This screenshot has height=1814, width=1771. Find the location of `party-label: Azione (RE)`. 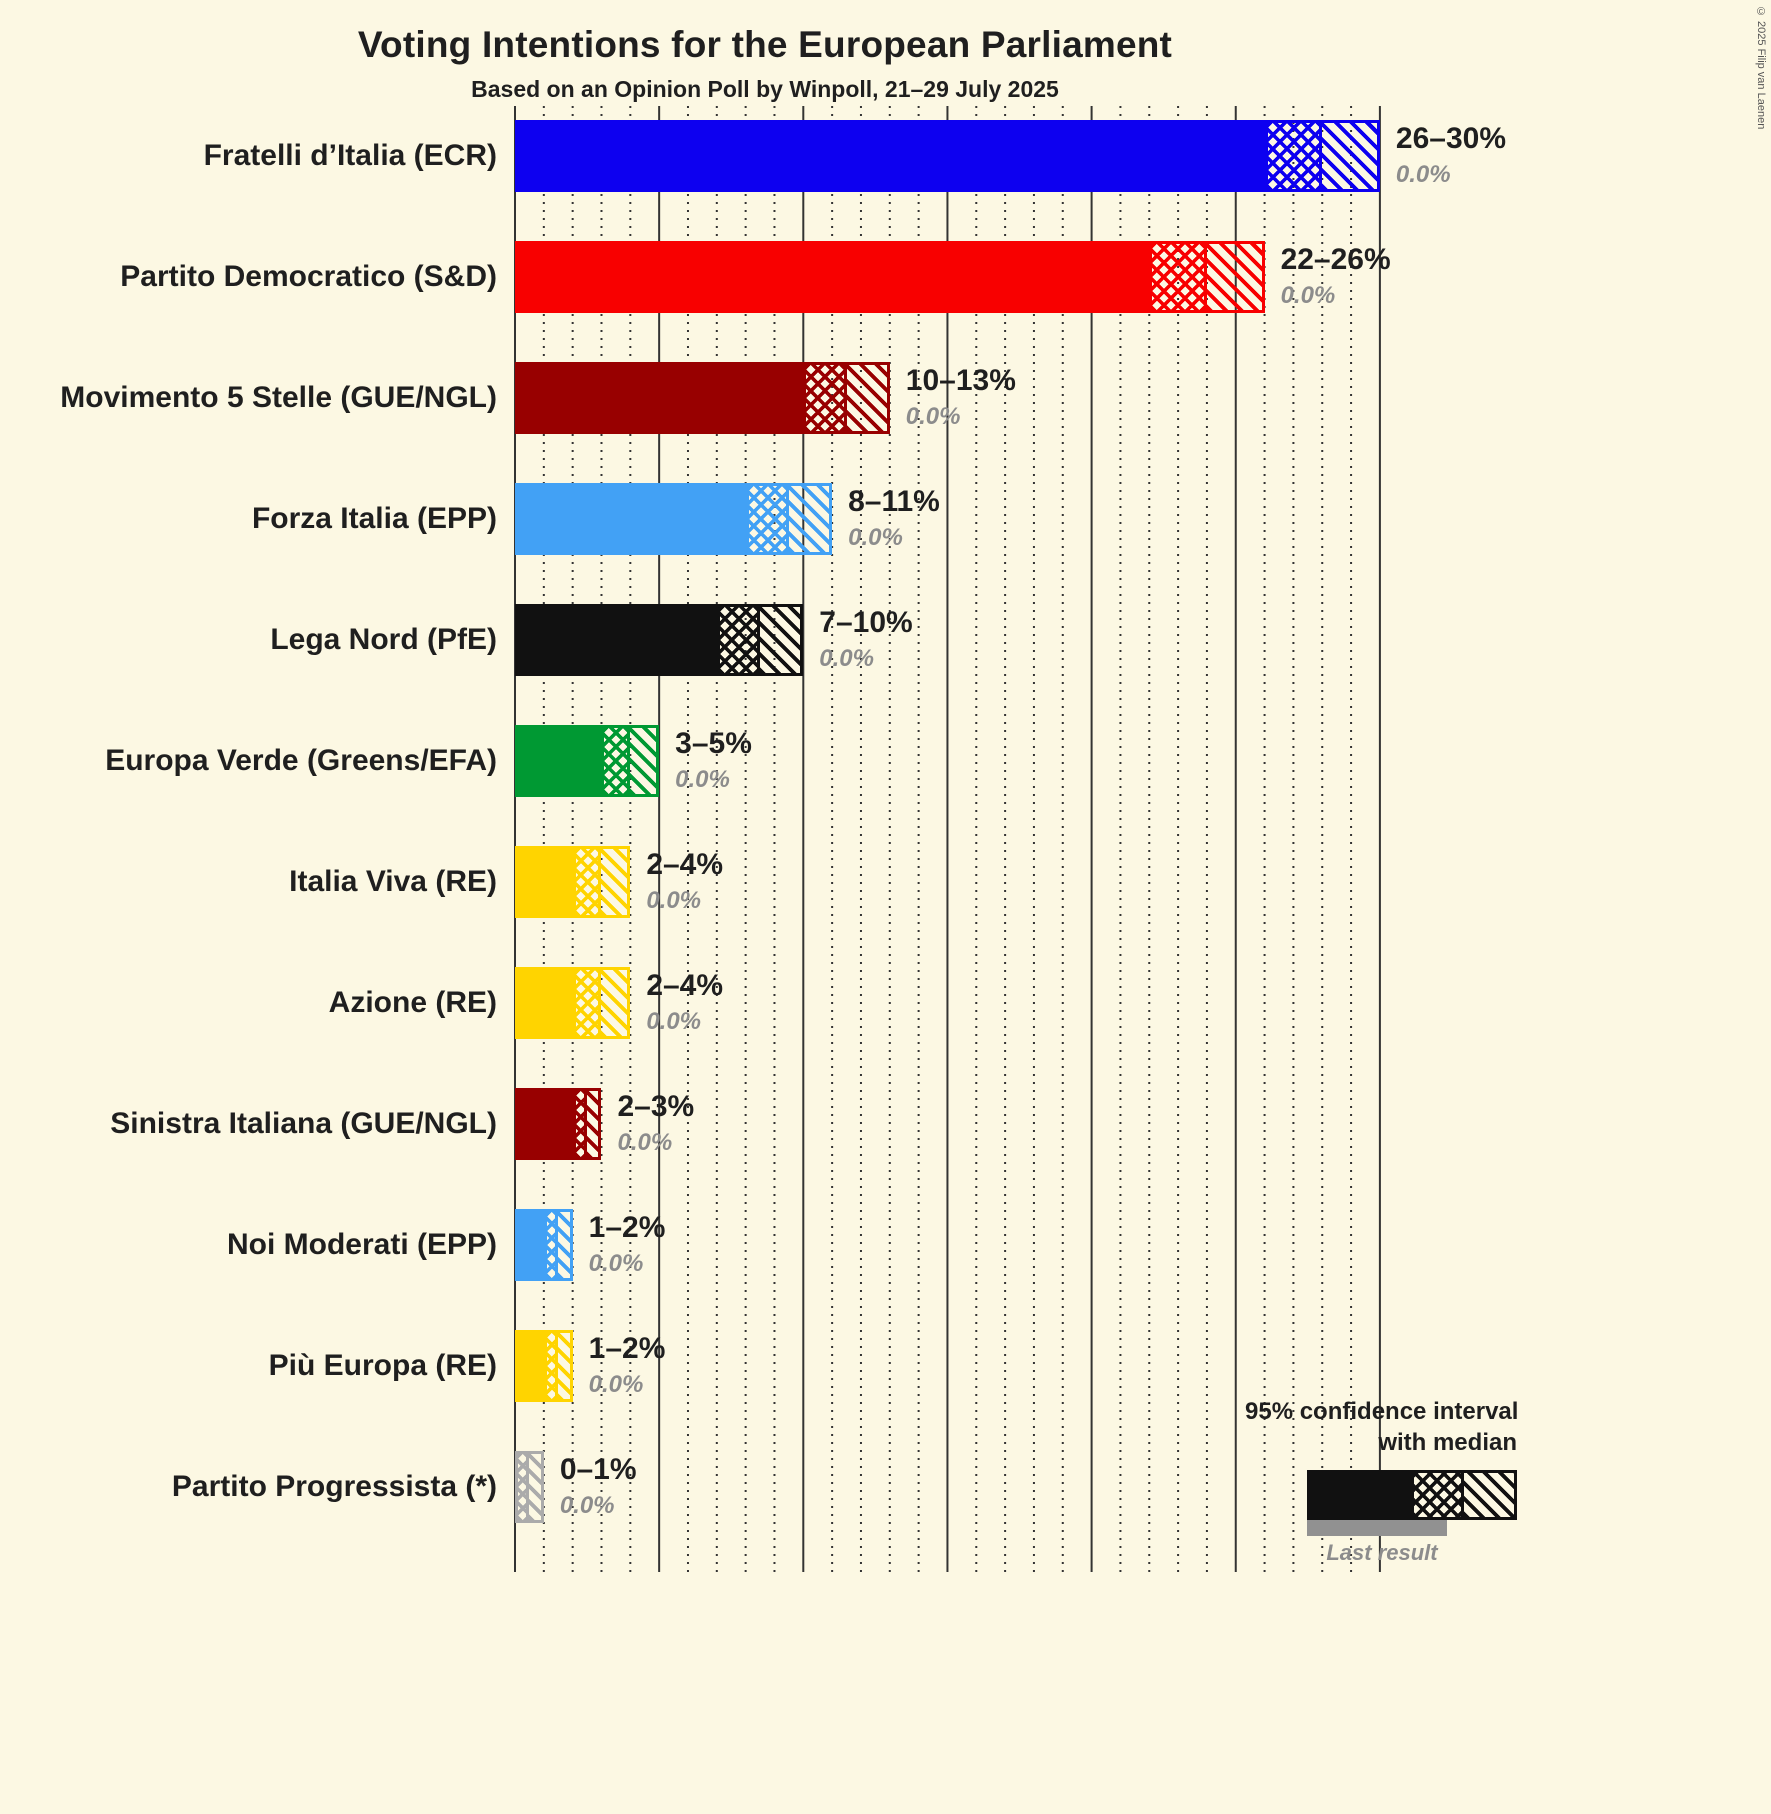

party-label: Azione (RE) is located at coordinates (412, 1002).